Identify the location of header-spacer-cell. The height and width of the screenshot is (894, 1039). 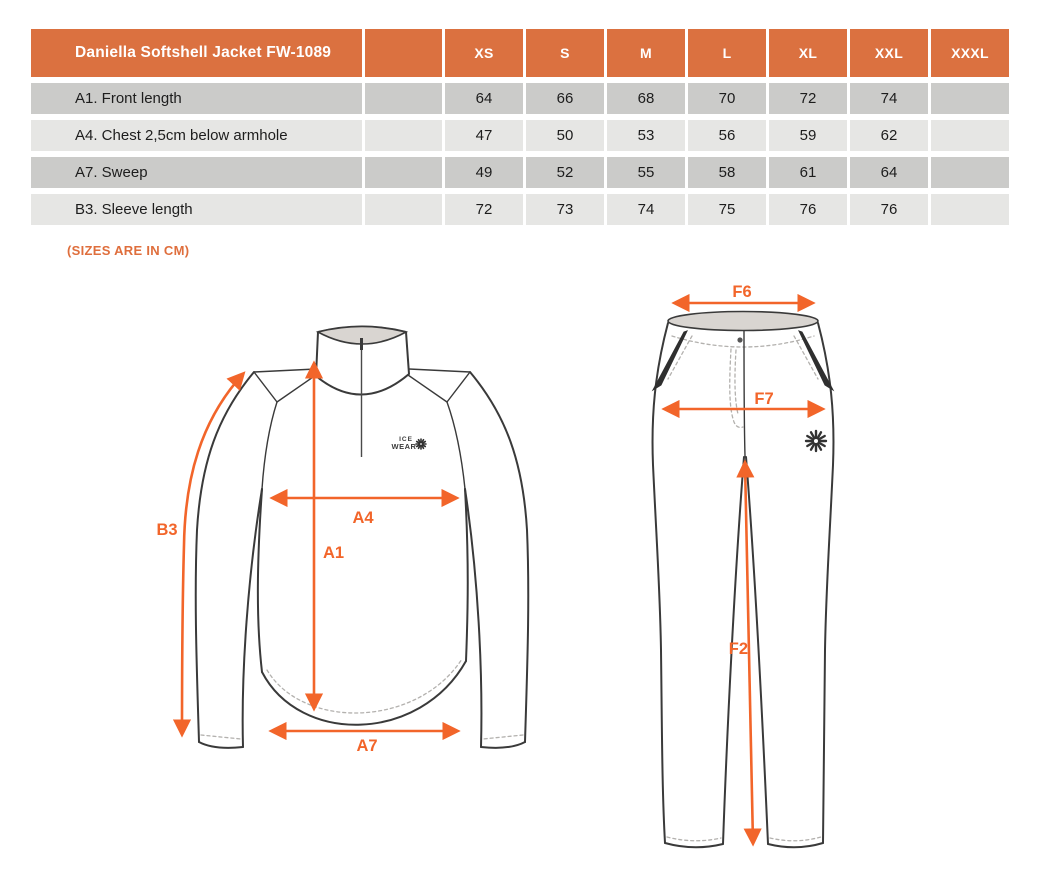
(403, 53).